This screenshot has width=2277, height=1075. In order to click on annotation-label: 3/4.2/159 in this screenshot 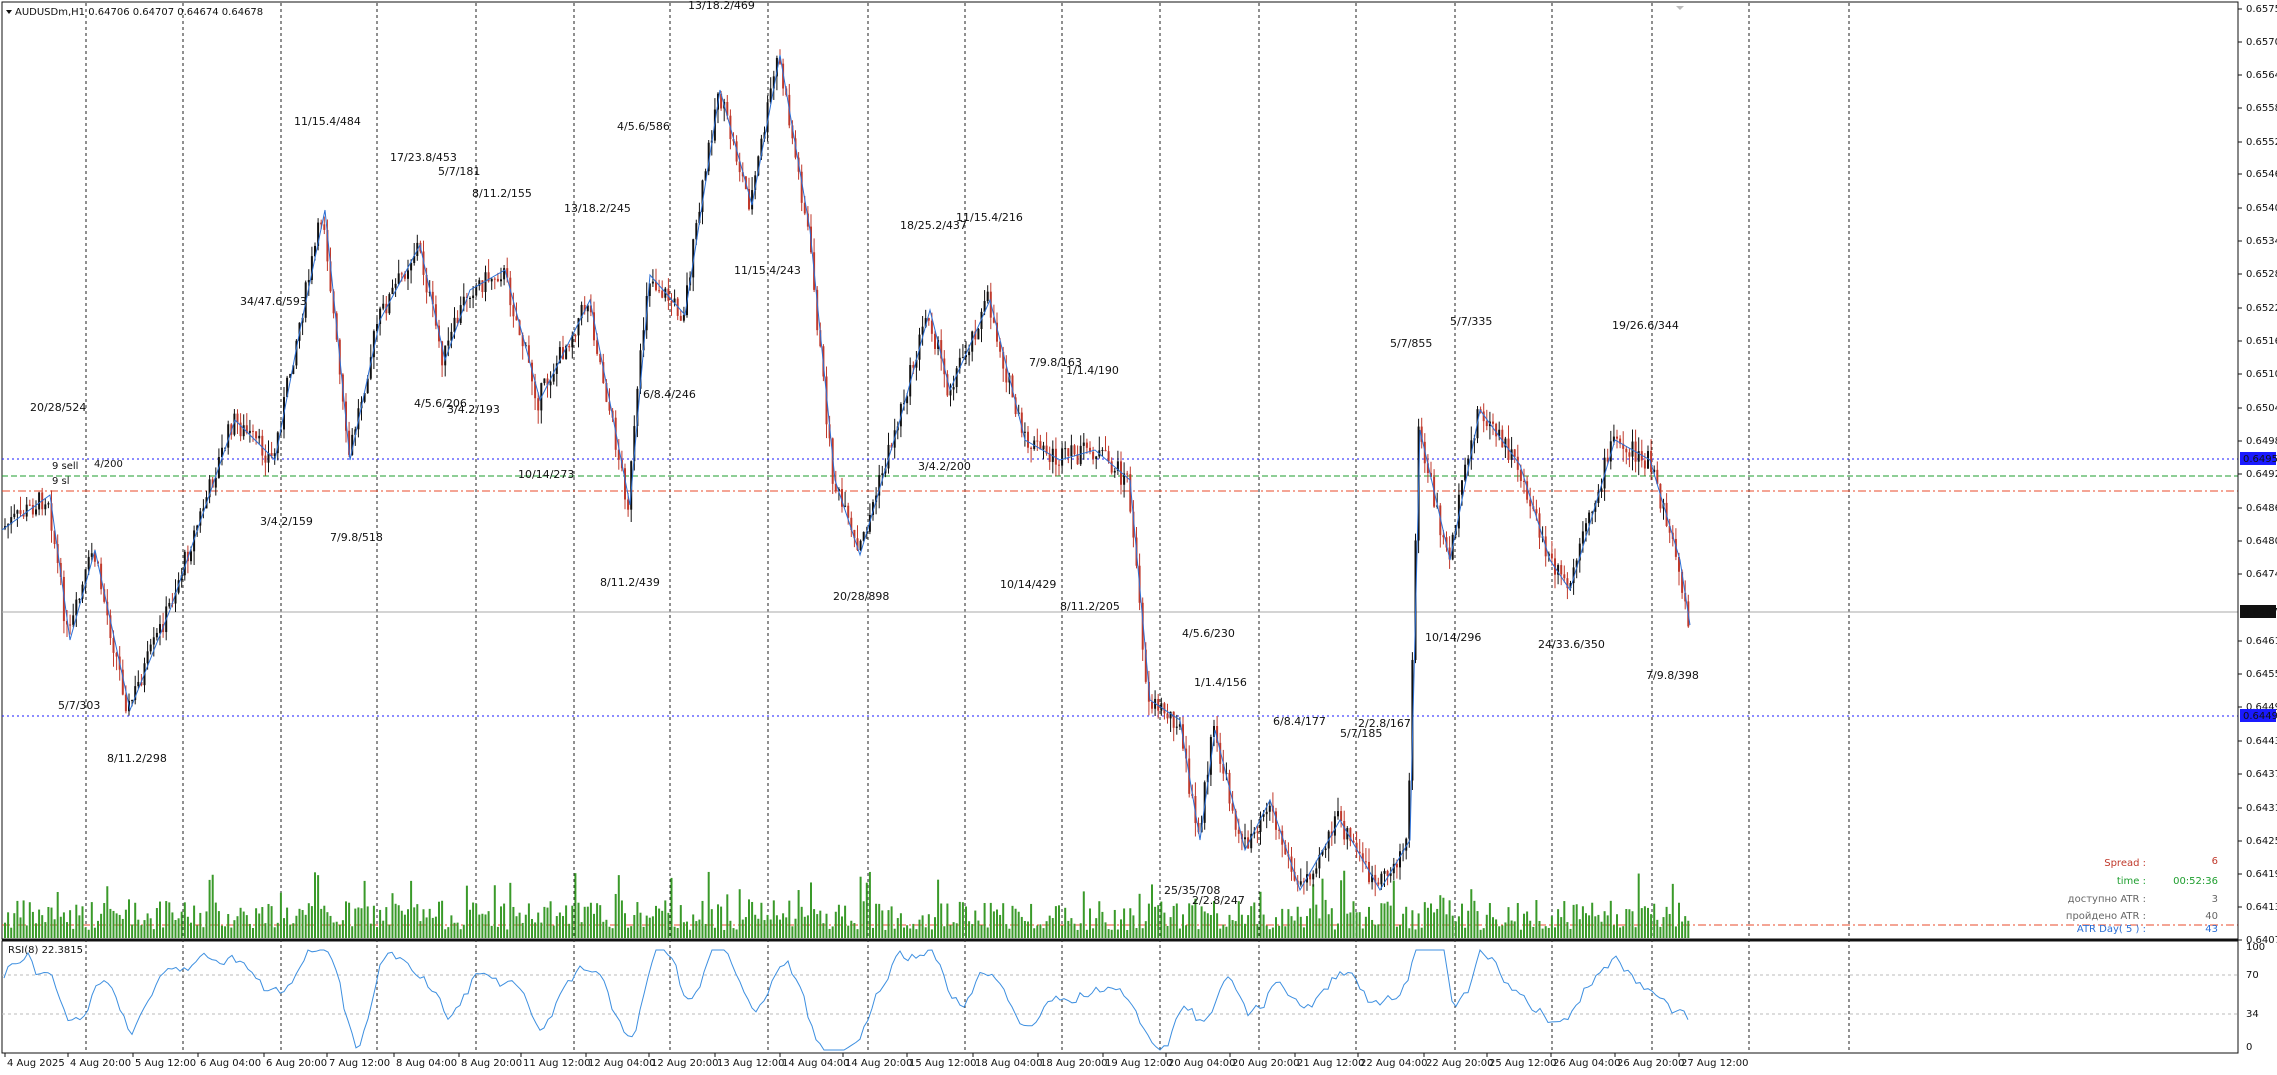, I will do `click(286, 521)`.